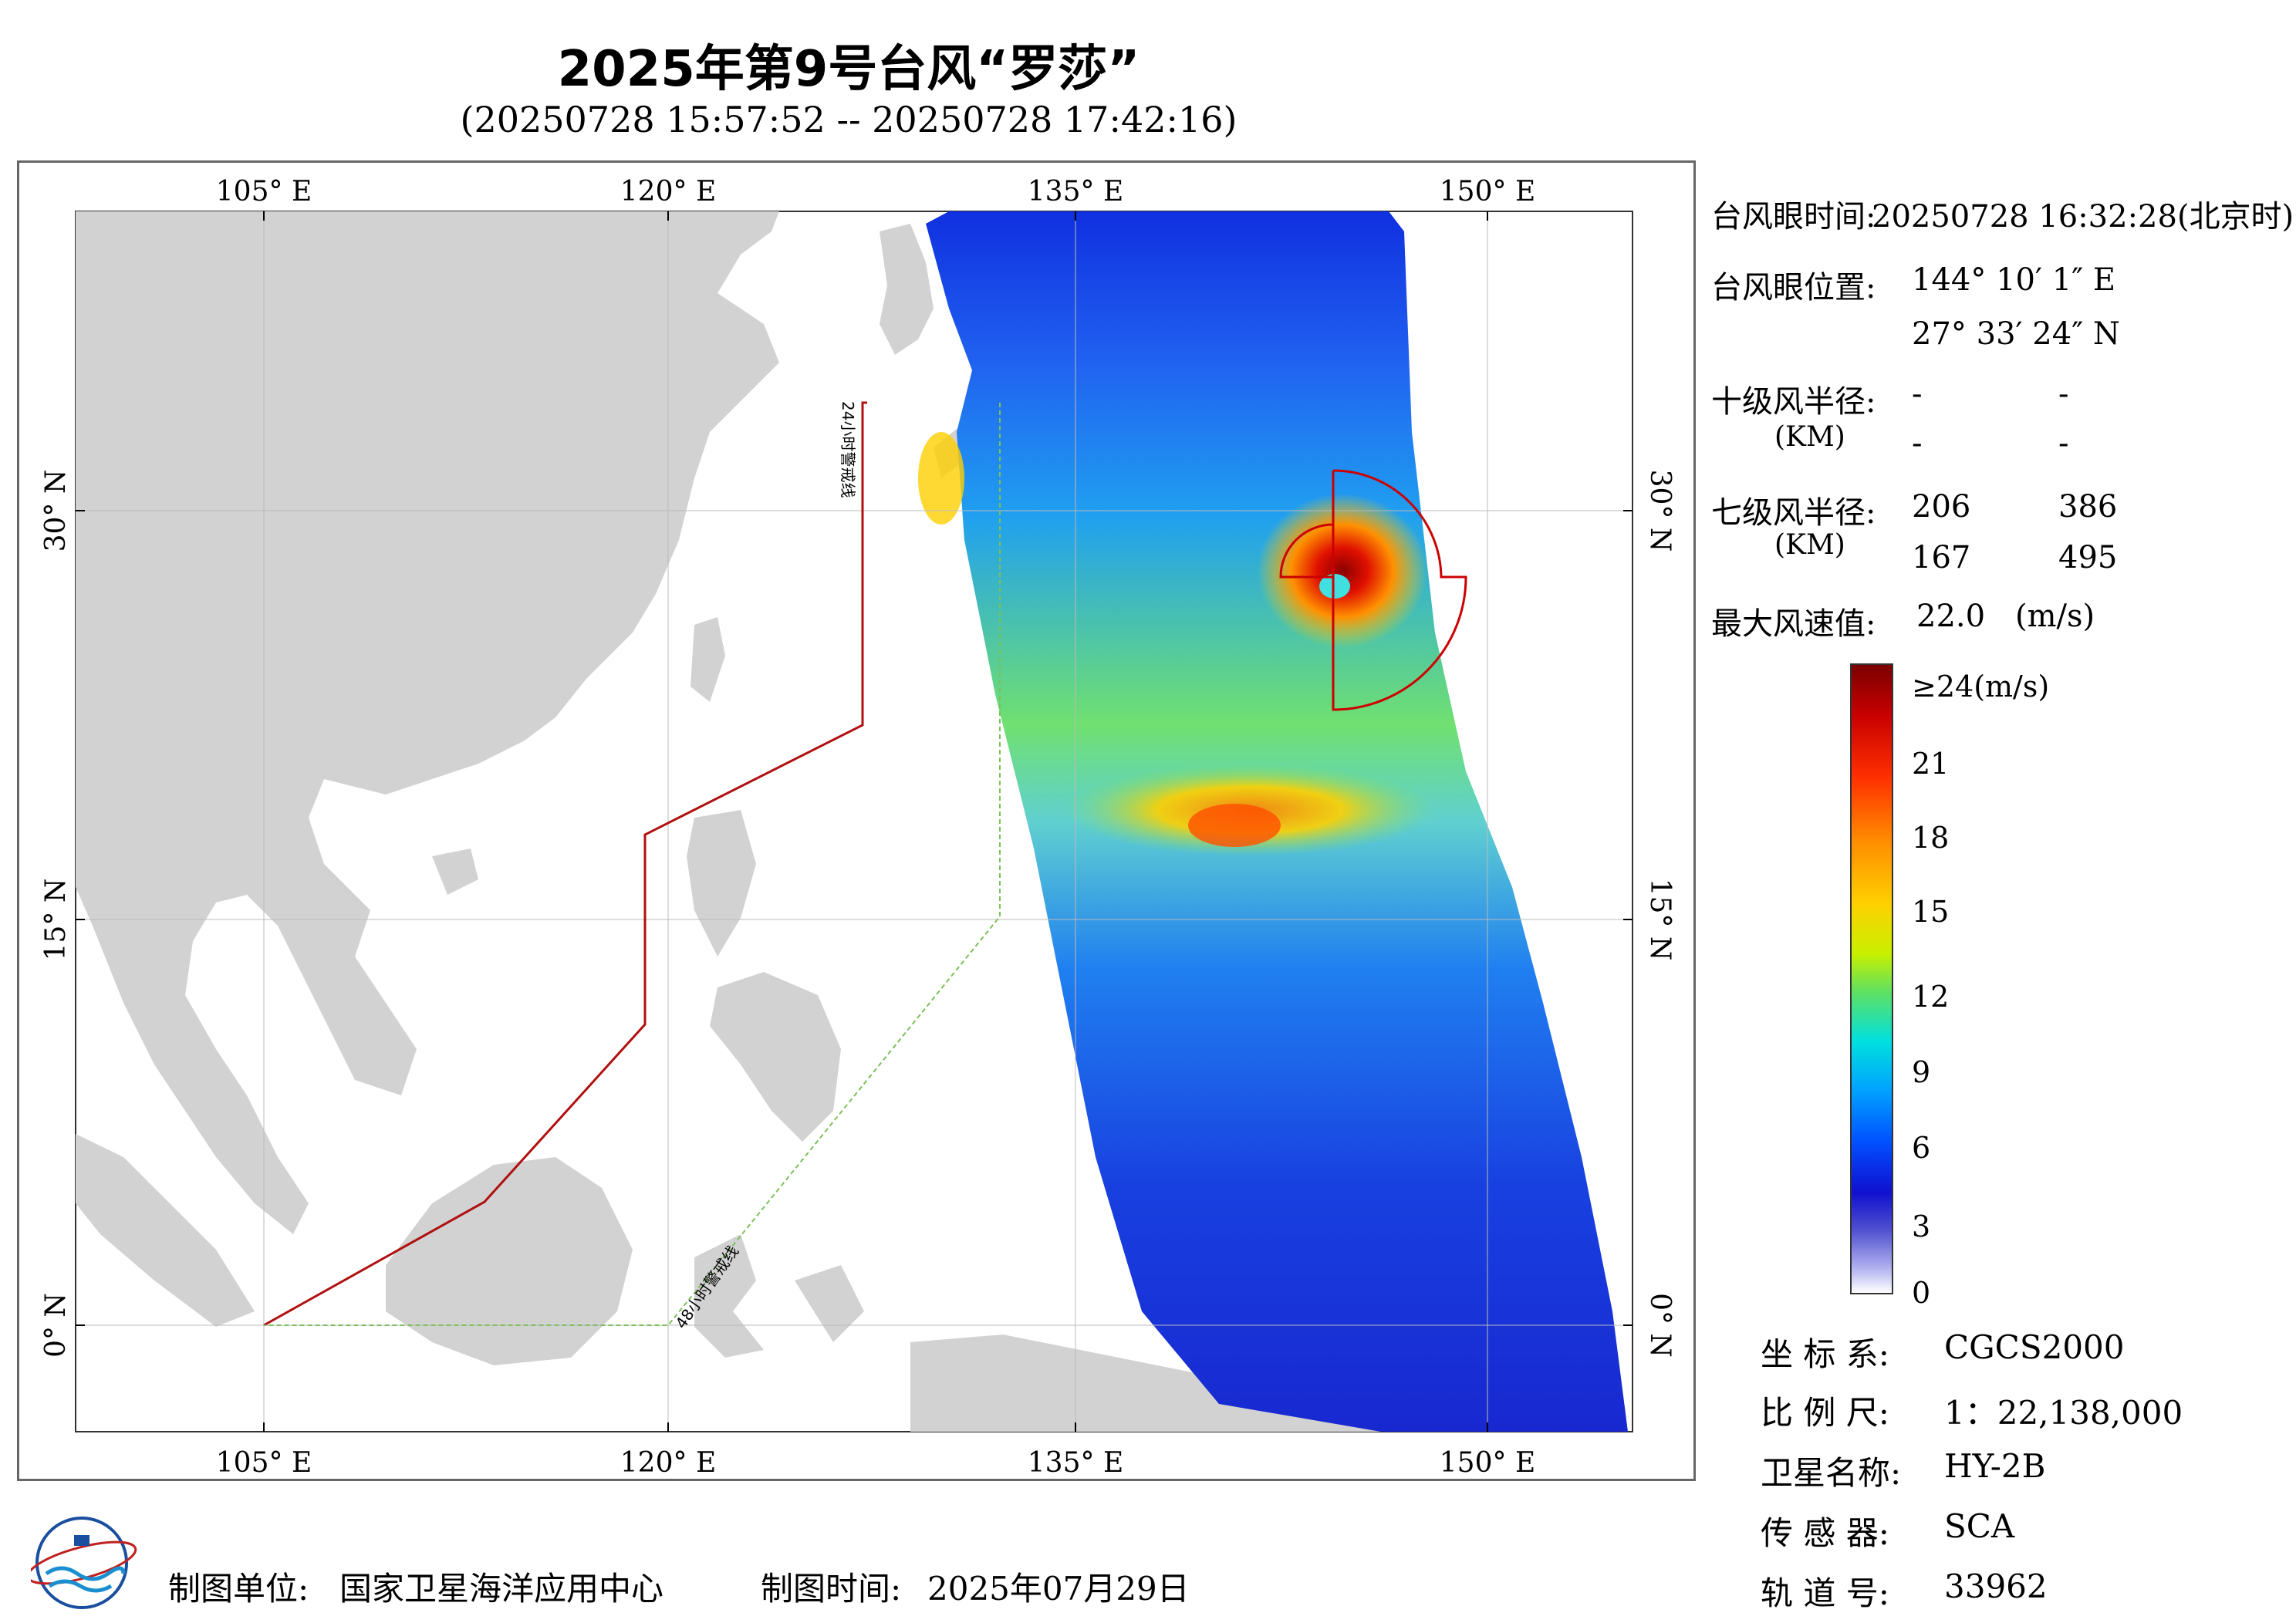 Image resolution: width=2296 pixels, height=1623 pixels. Describe the element at coordinates (2016, 334) in the screenshot. I see `eye-latitude: 27° 33′ 24″ N` at that location.